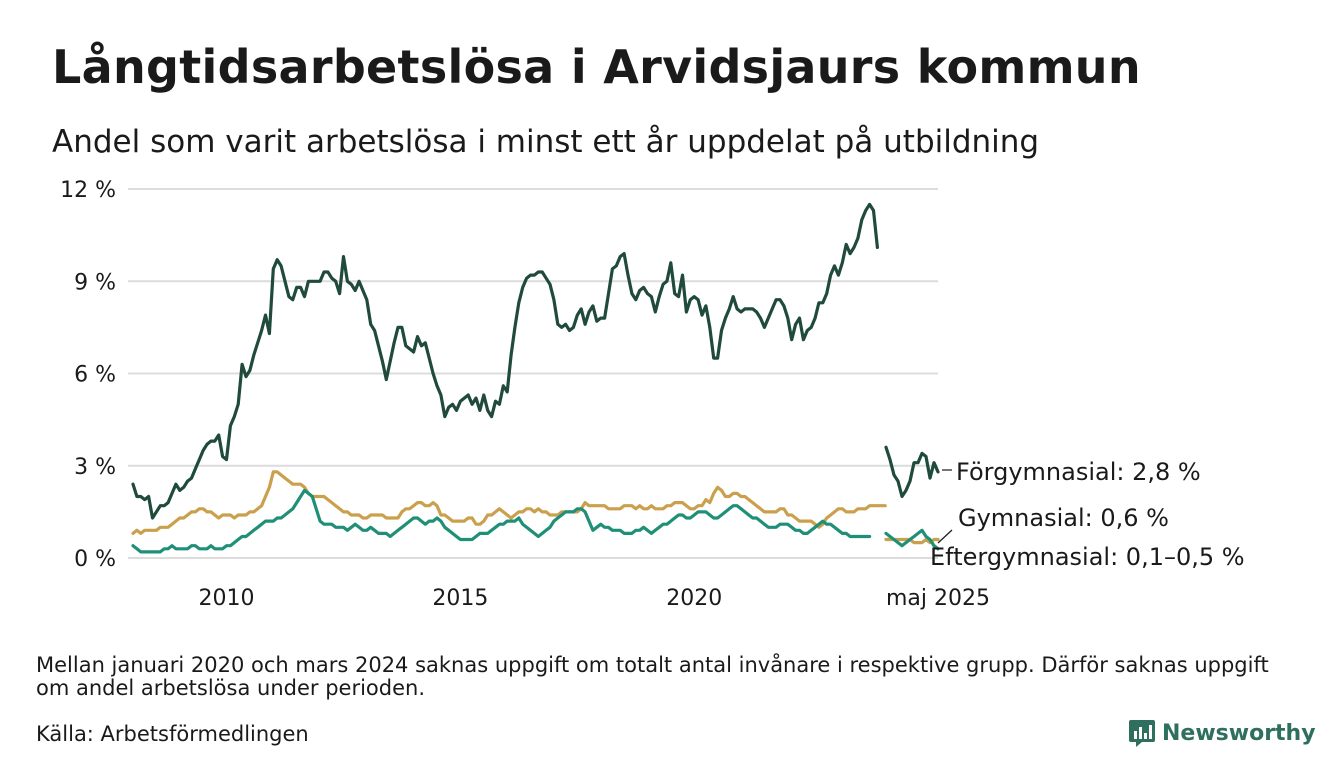 The image size is (1340, 780). Describe the element at coordinates (912, 472) in the screenshot. I see `series-line-förgymnasial` at that location.